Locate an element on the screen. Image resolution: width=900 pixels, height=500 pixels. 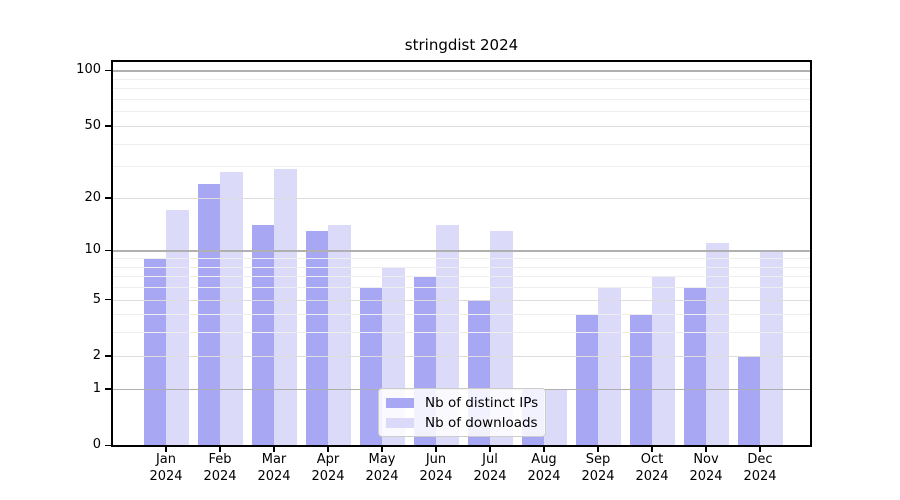
x-label-month: Apr is located at coordinates (328, 459).